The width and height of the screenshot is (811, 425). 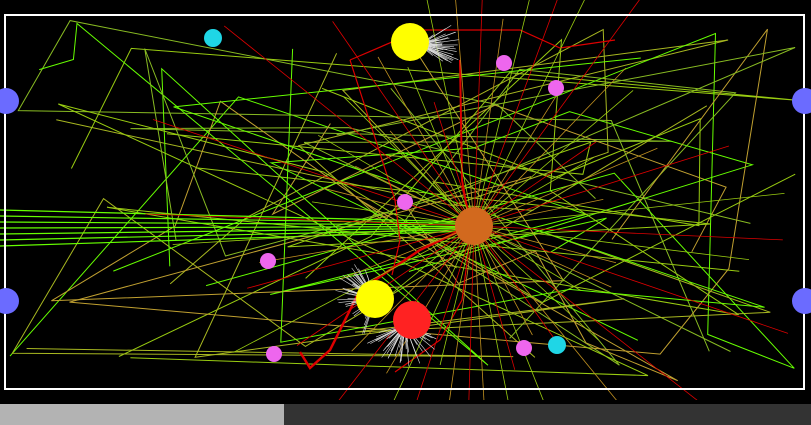 What do you see at coordinates (801, 101) in the screenshot?
I see `right-goal-top` at bounding box center [801, 101].